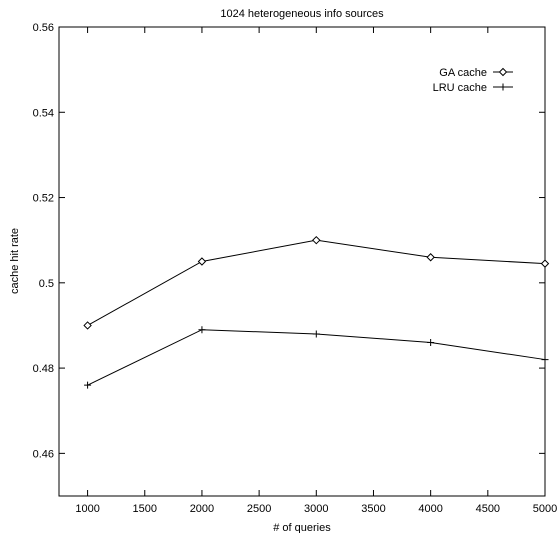  What do you see at coordinates (302, 527) in the screenshot?
I see `x-axis-label: # of queries` at bounding box center [302, 527].